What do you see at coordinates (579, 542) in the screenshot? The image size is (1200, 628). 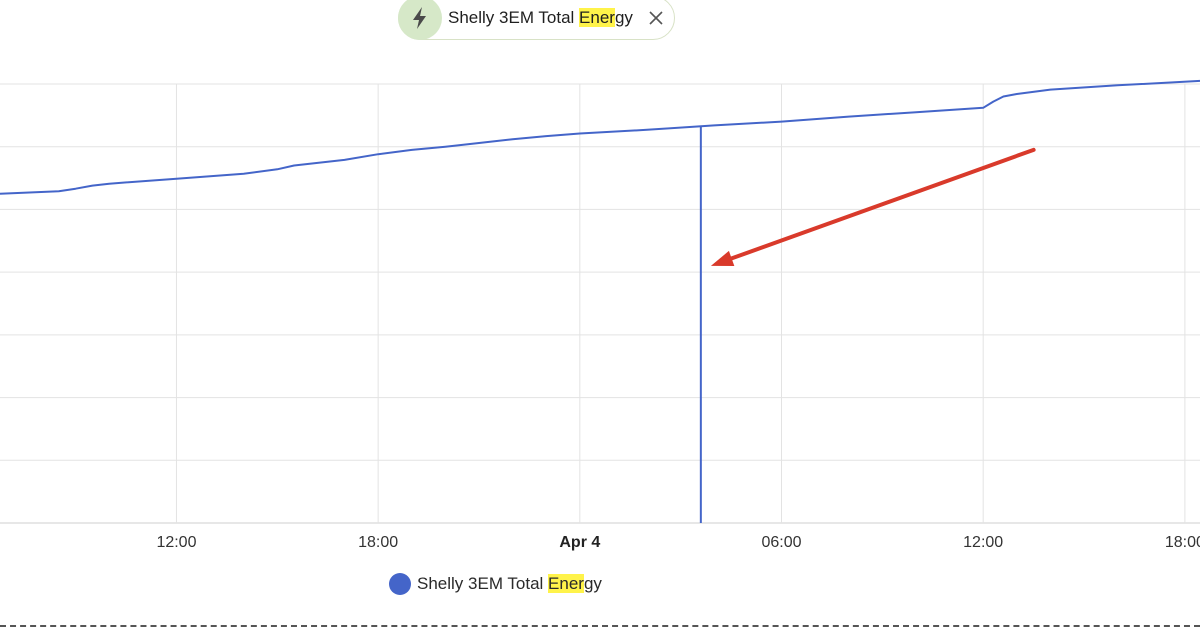 I see `x-tick-label: Apr 4` at bounding box center [579, 542].